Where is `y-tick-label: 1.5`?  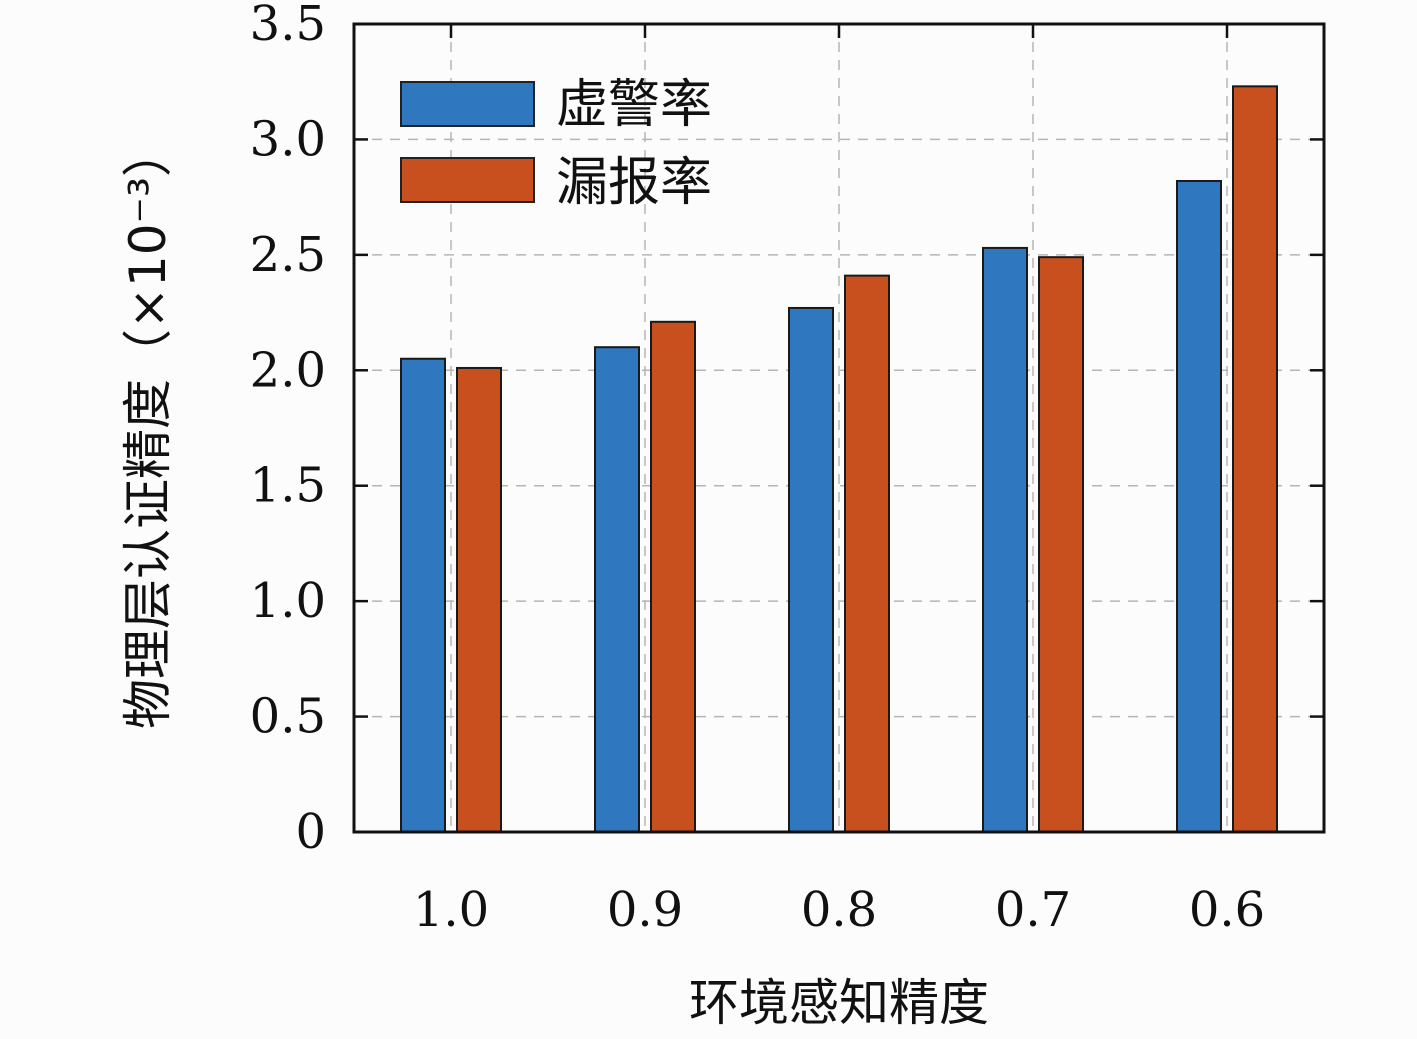
y-tick-label: 1.5 is located at coordinates (288, 486).